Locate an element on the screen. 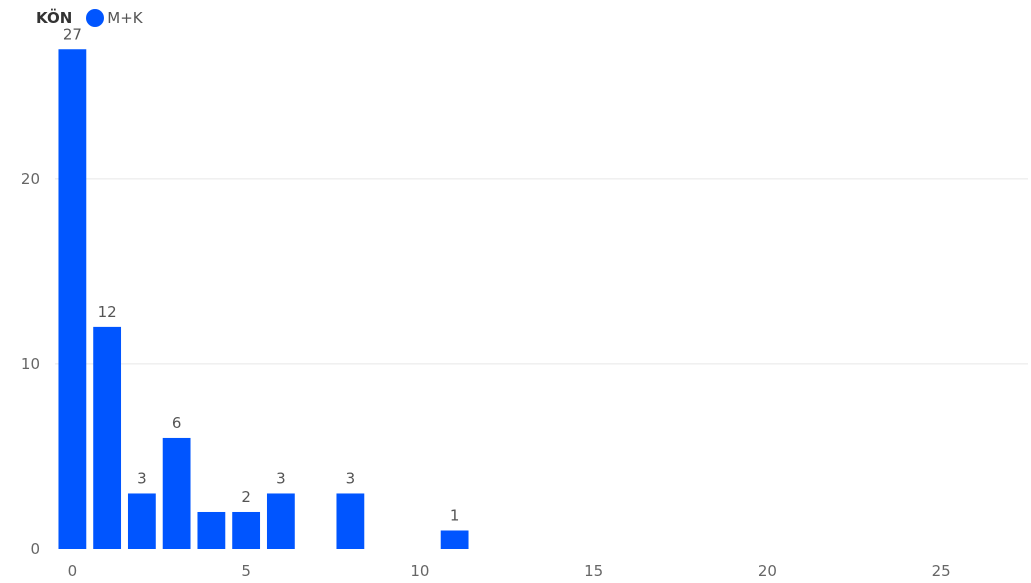 Image resolution: width=1031 pixels, height=583 pixels. data-label-0: 27 is located at coordinates (72, 34).